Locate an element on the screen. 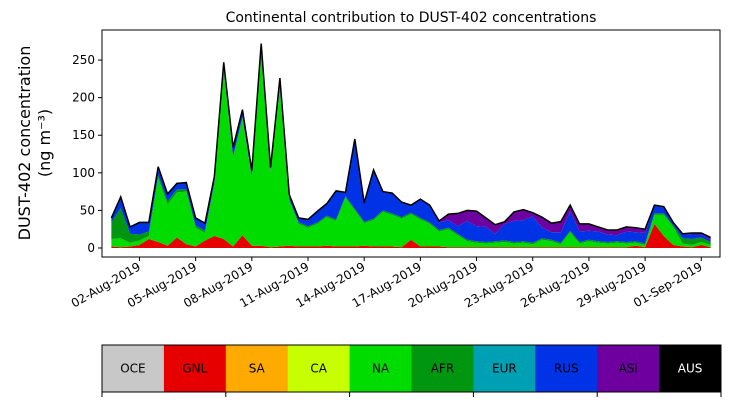 The height and width of the screenshot is (406, 730). legend-swatch-na is located at coordinates (380, 368).